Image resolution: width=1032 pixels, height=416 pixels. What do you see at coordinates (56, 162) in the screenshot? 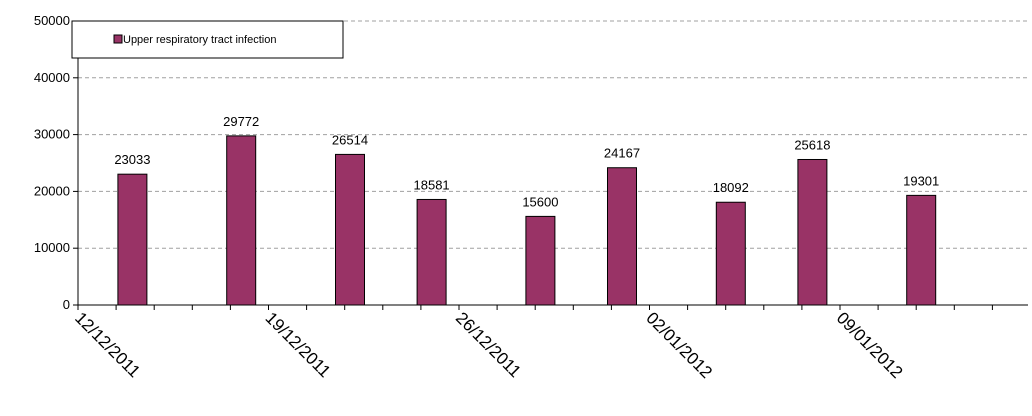
I see `y-axis: 0 10000 20000 30000 40000 50000` at bounding box center [56, 162].